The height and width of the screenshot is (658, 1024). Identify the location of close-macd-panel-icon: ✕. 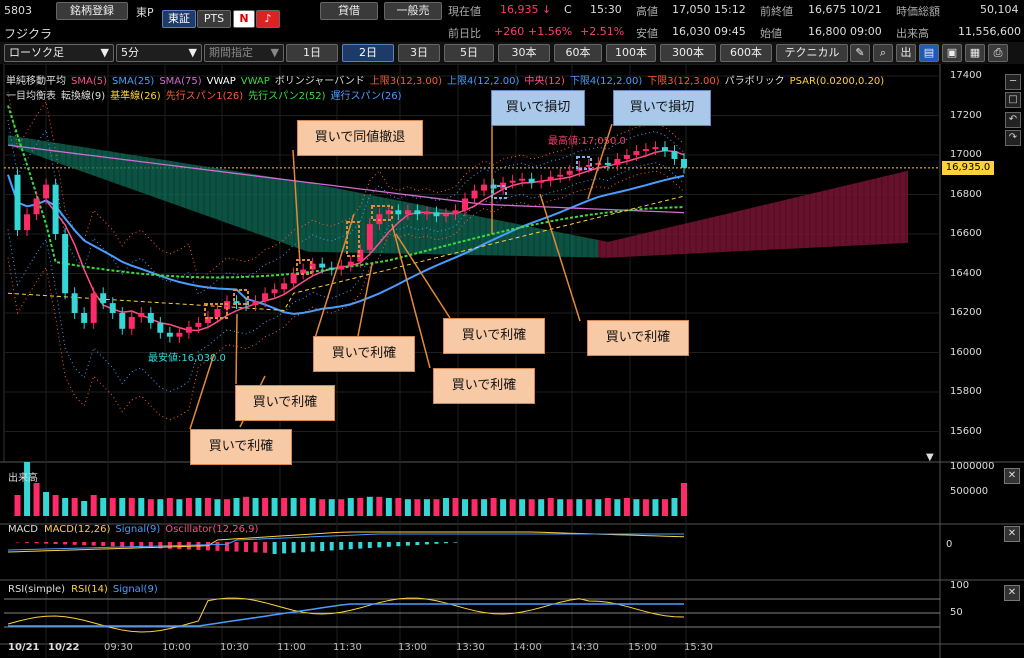
(1012, 534).